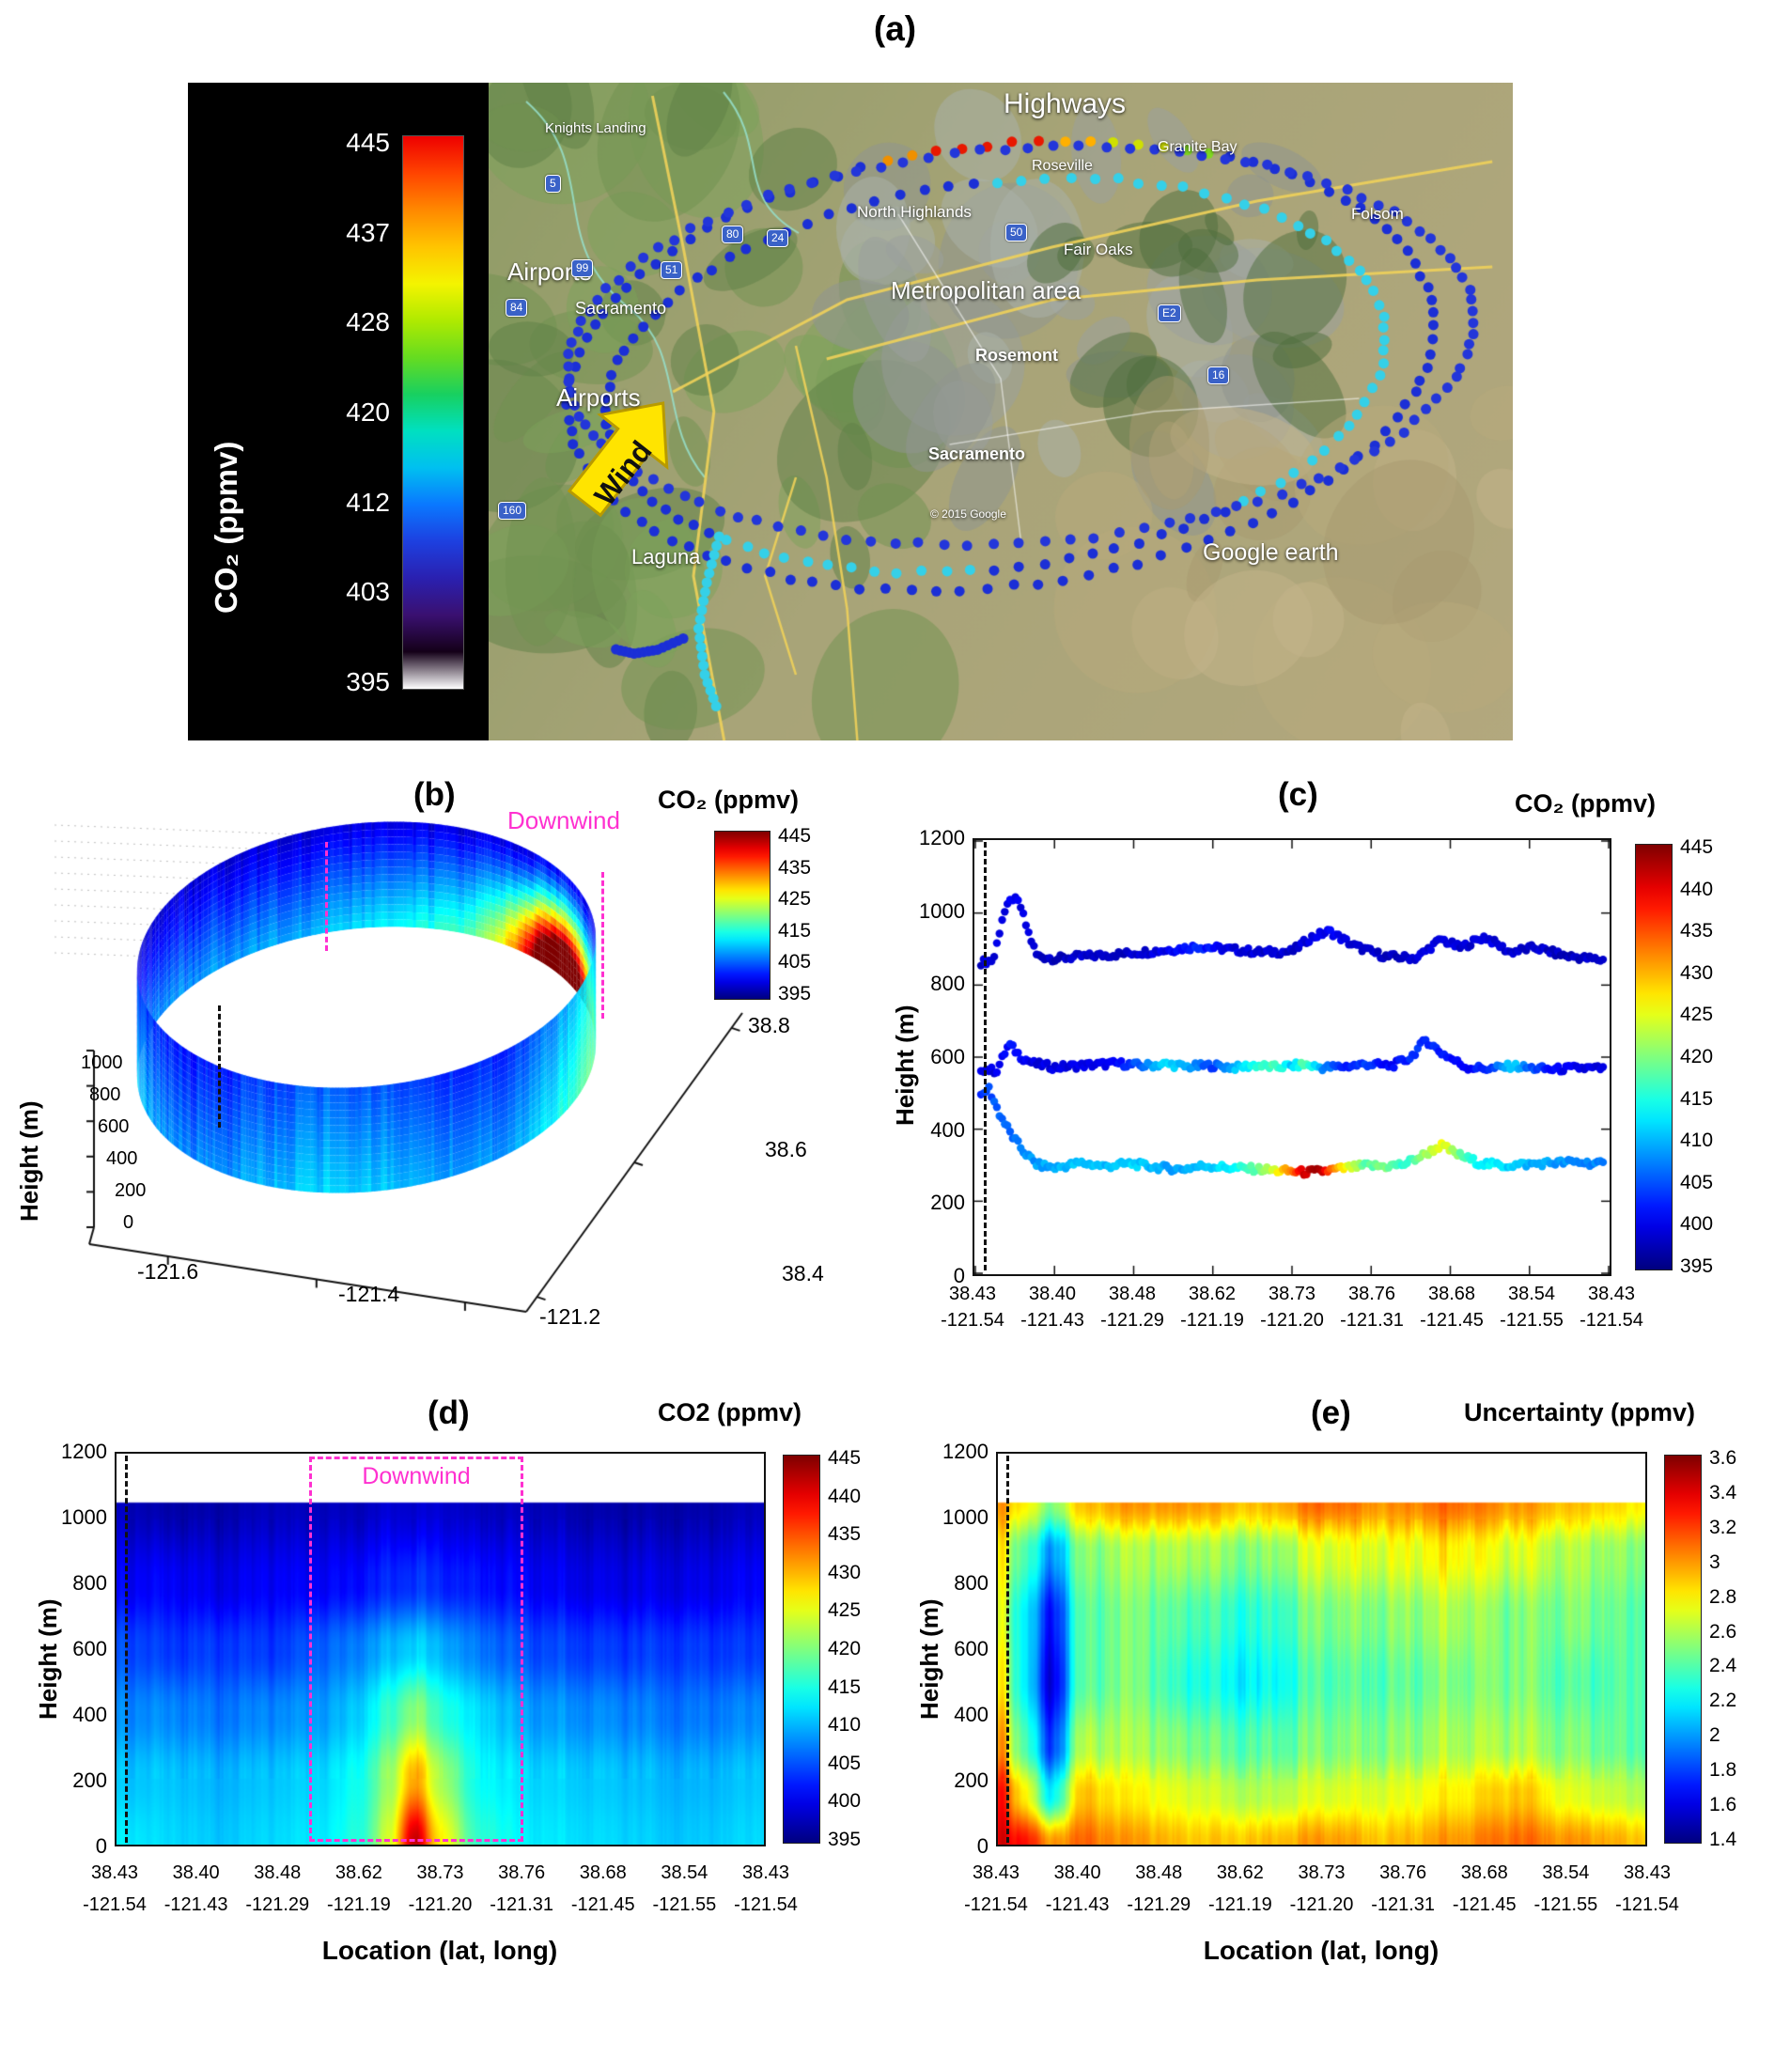 The image size is (1790, 2072). What do you see at coordinates (1714, 1735) in the screenshot?
I see `tick-label: 2` at bounding box center [1714, 1735].